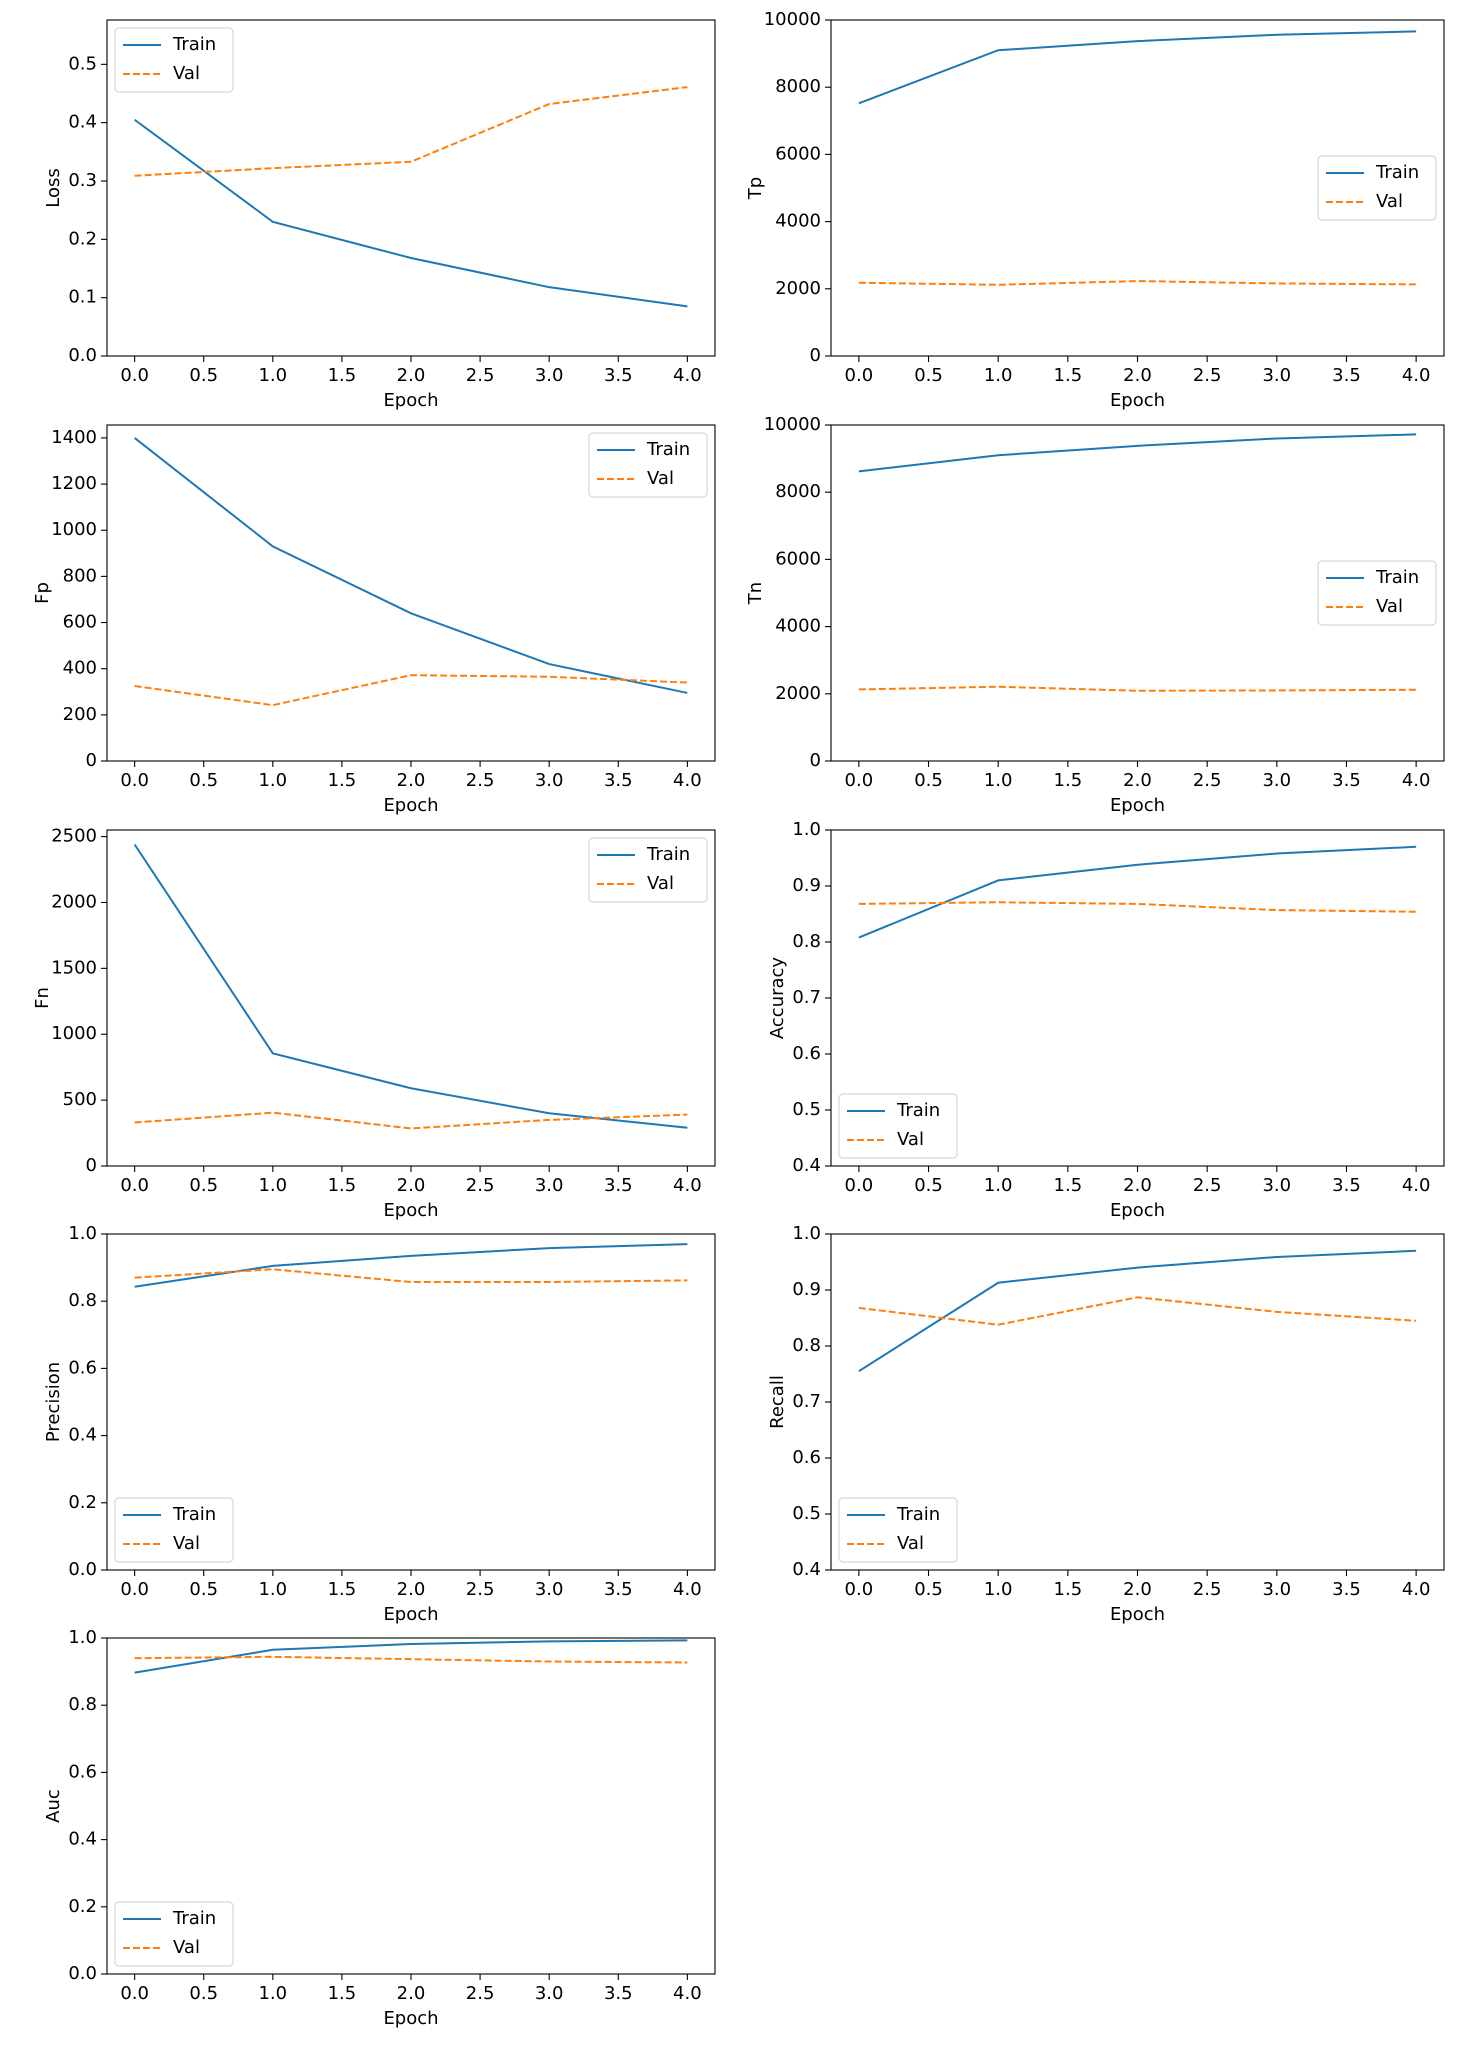 The width and height of the screenshot is (1460, 2051). Describe the element at coordinates (792, 424) in the screenshot. I see `y-tick-label: 10000` at that location.